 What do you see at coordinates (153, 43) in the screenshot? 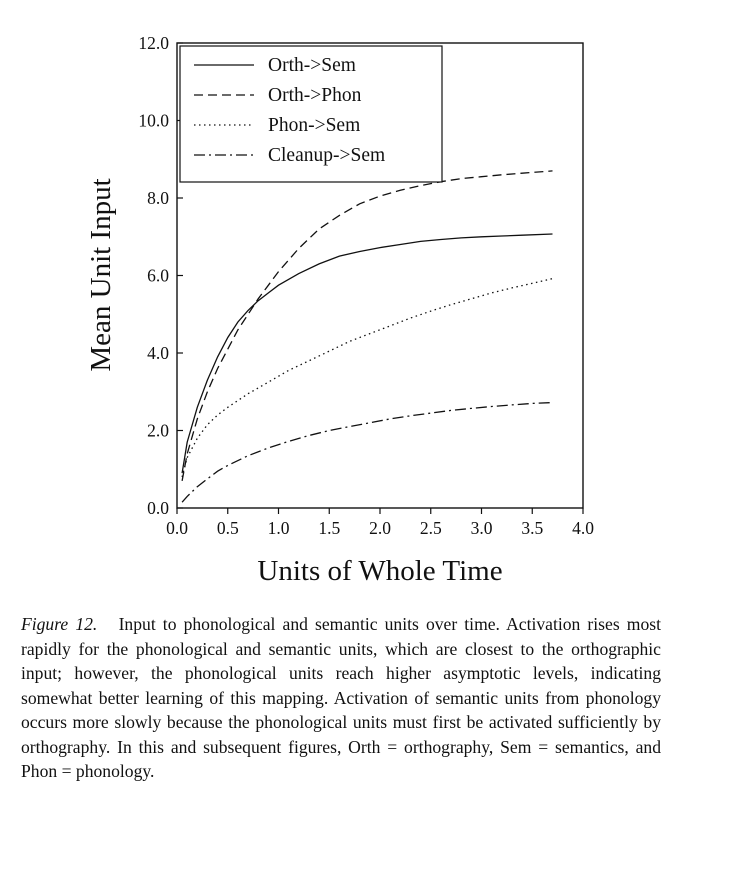
I see `y-tick-label: 12.0` at bounding box center [153, 43].